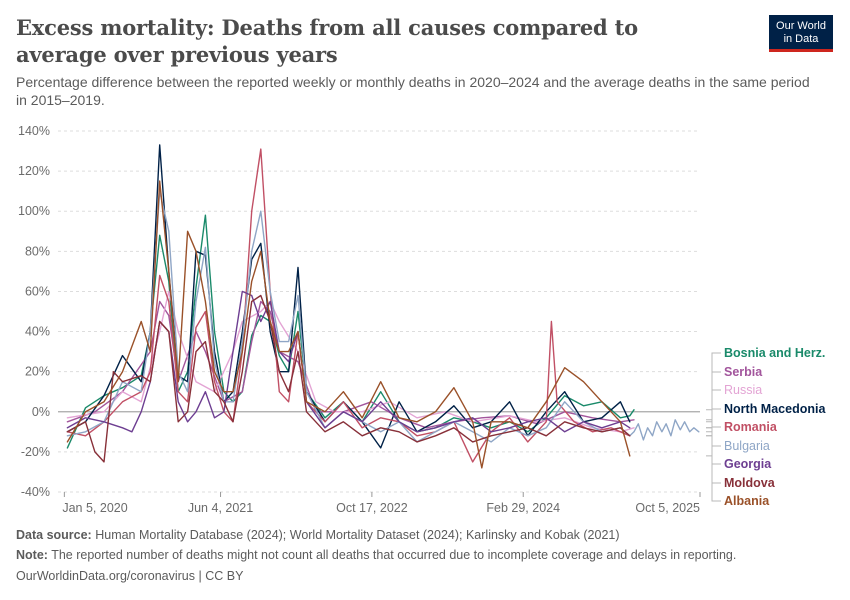 The image size is (850, 600). I want to click on y-tick-label: 40%, so click(37, 332).